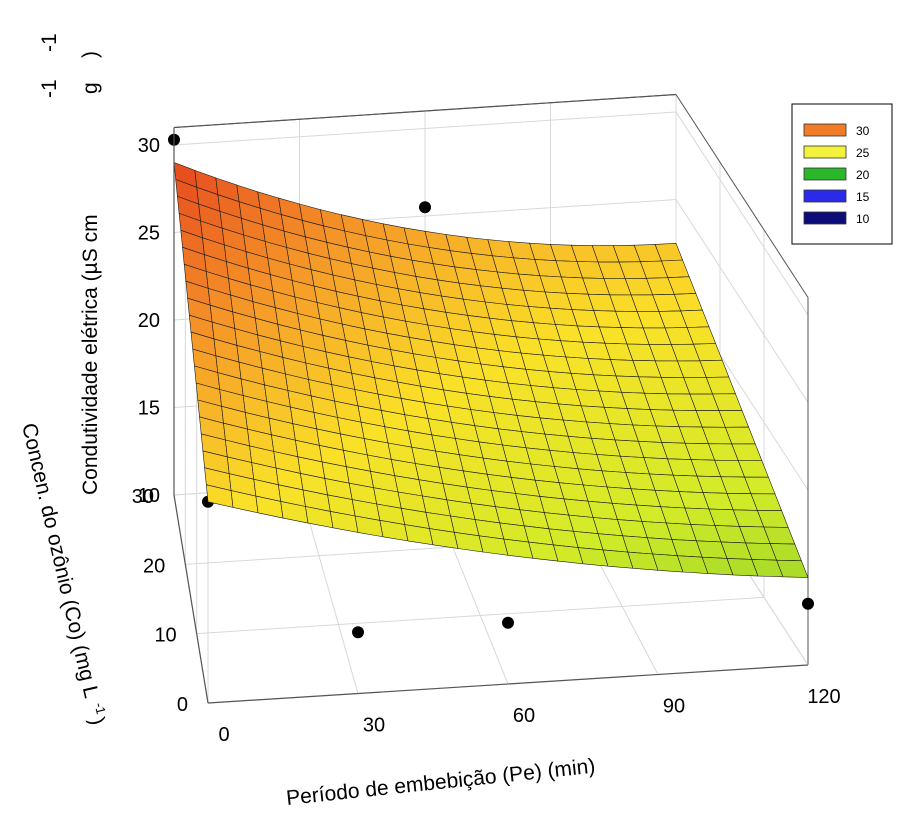 This screenshot has width=909, height=819. Describe the element at coordinates (149, 496) in the screenshot. I see `z-tick-label: 10` at that location.